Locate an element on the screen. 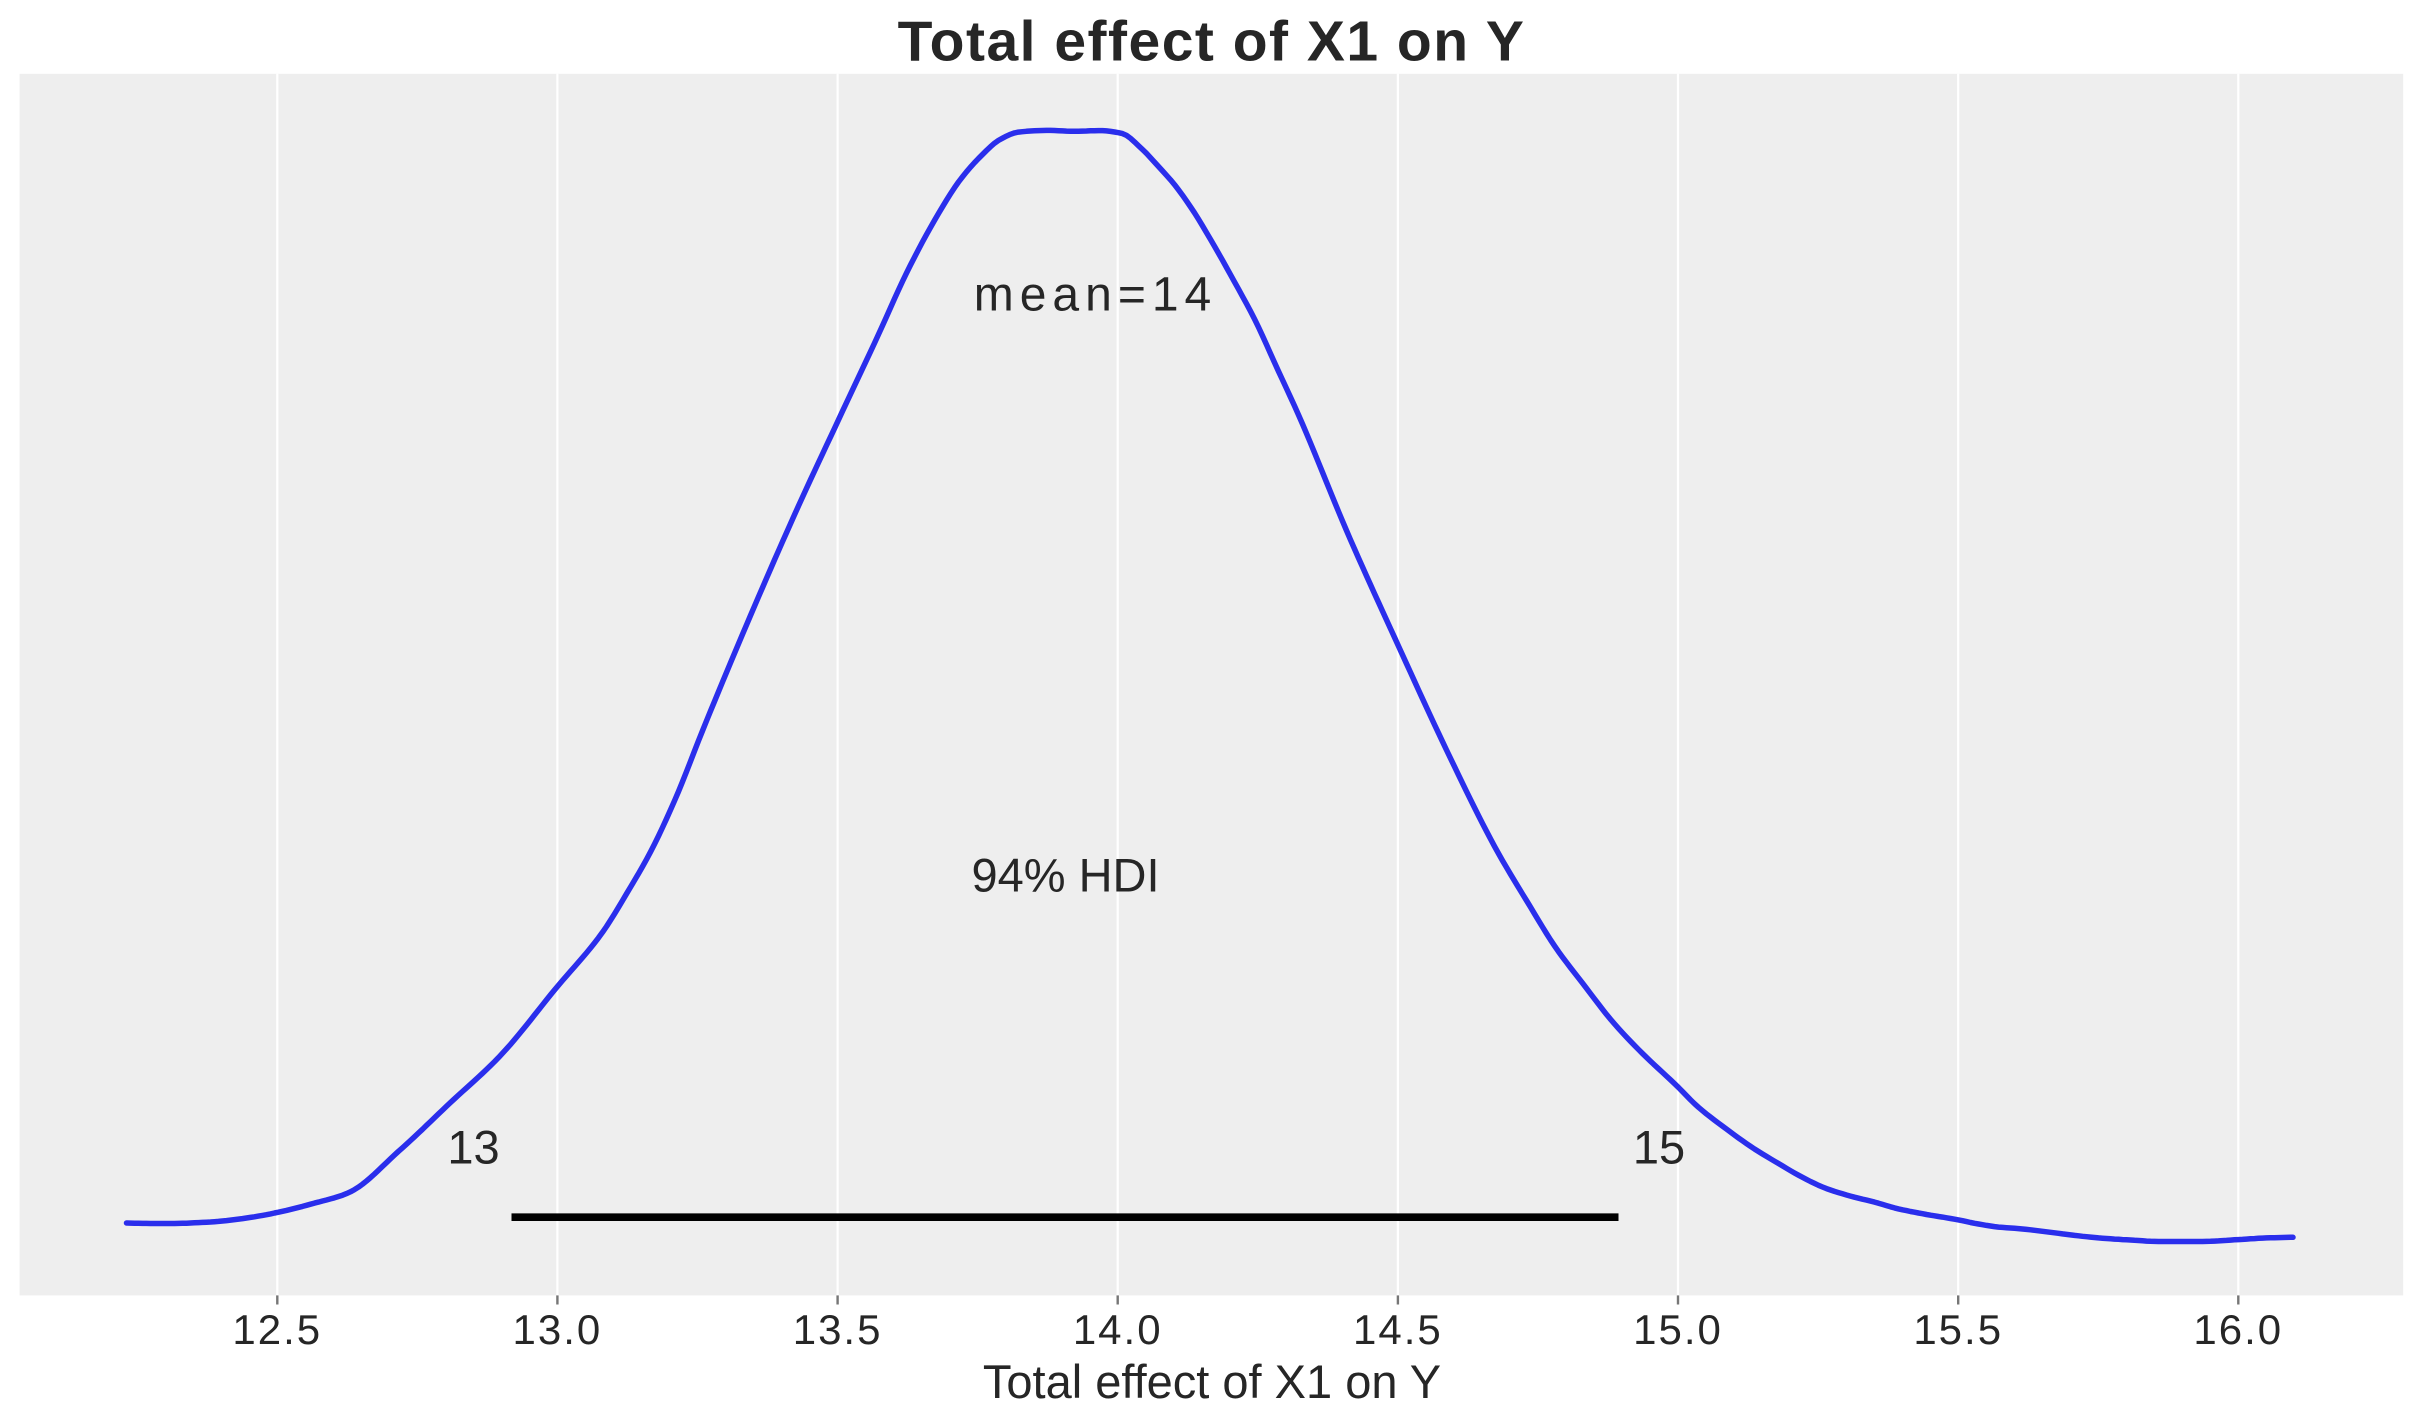 The image size is (2423, 1423). svg-text: 15.0 is located at coordinates (1678, 1329).